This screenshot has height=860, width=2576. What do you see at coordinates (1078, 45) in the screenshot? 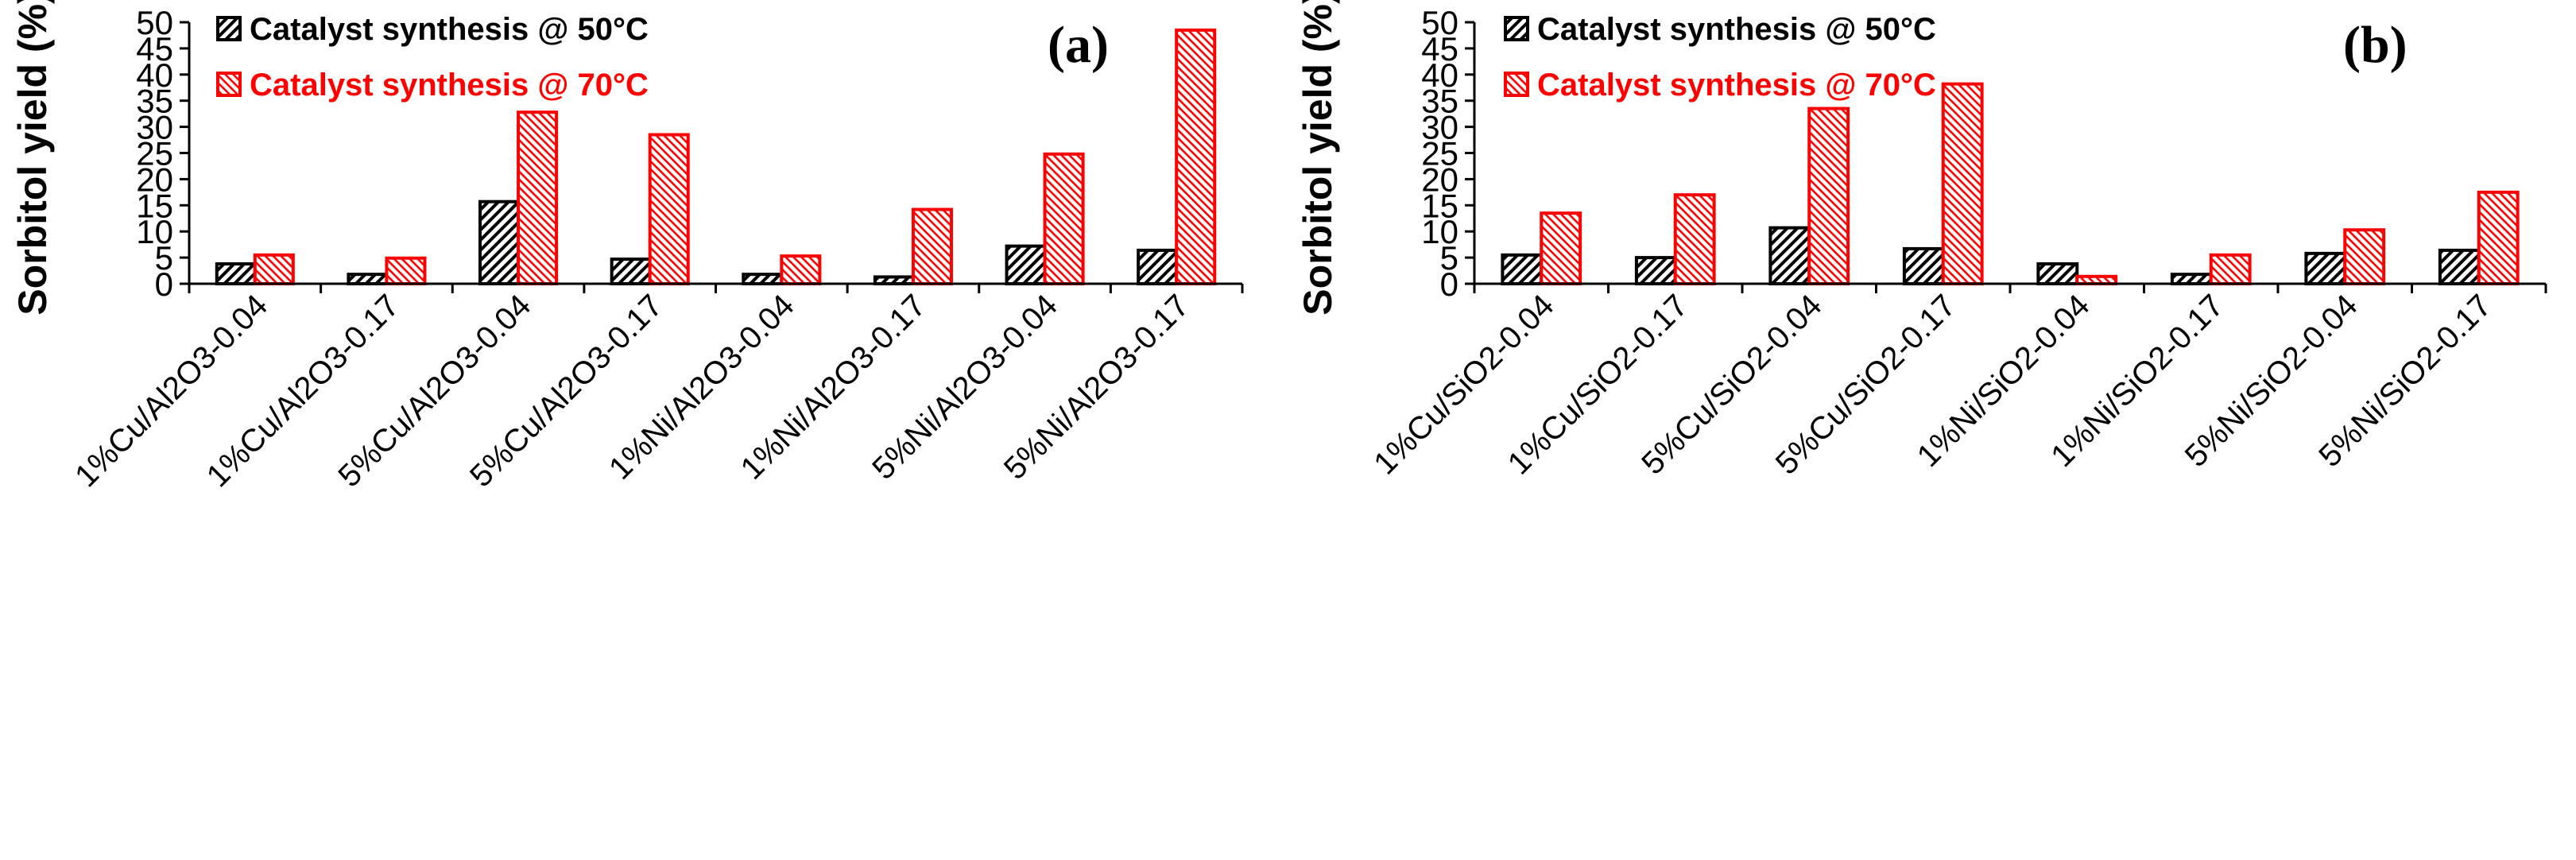
I see `panel-label: (a)` at bounding box center [1078, 45].